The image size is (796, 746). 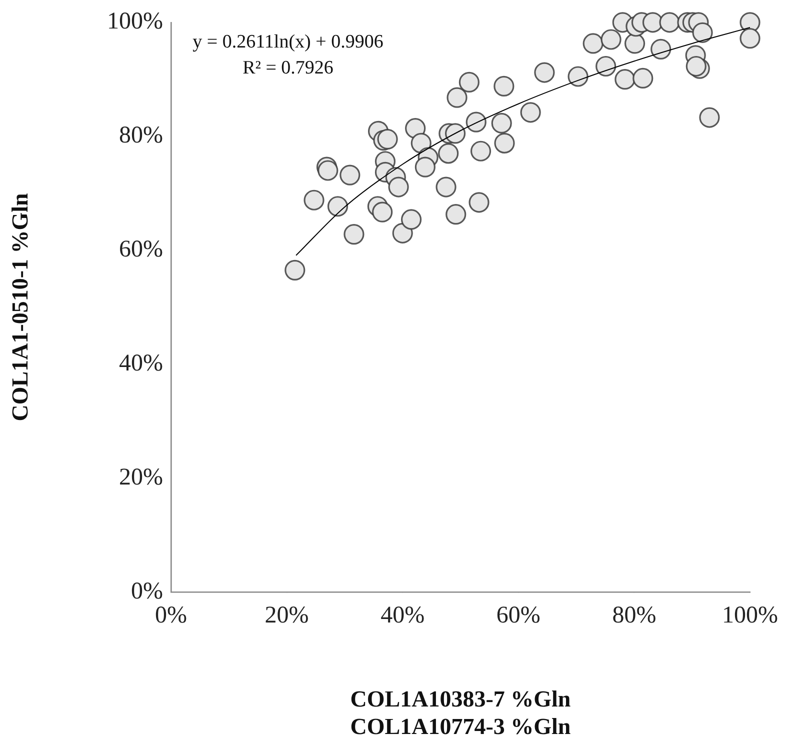 What do you see at coordinates (141, 363) in the screenshot?
I see `y-tick-label: 40%` at bounding box center [141, 363].